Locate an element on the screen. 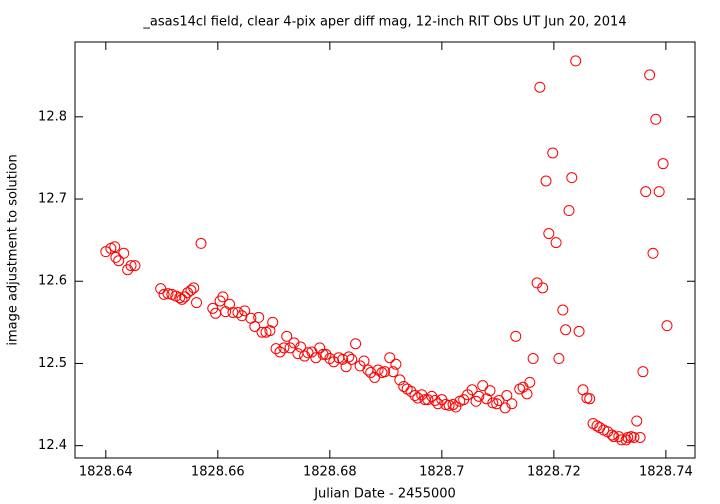  y-tick-label: 12.4 is located at coordinates (52, 445).